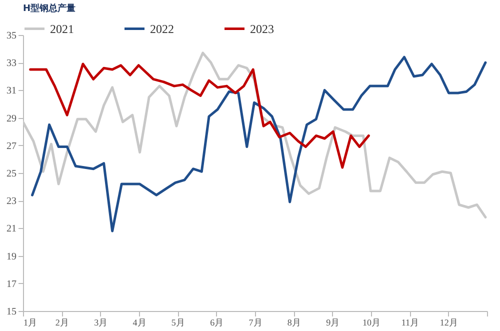 The width and height of the screenshot is (500, 331). Describe the element at coordinates (11, 36) in the screenshot. I see `y-tick-label: 35` at that location.